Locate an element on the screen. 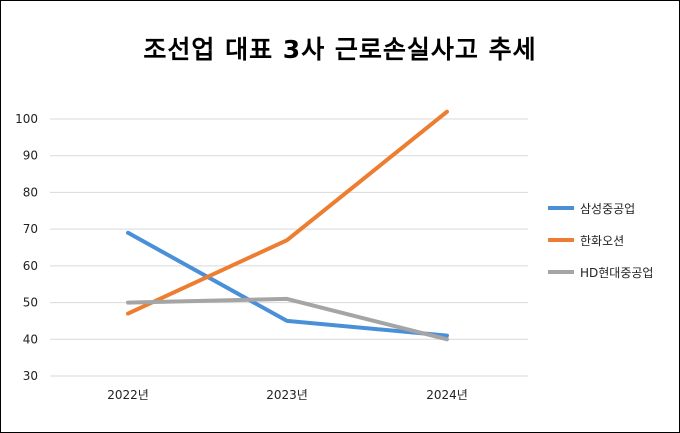 Image resolution: width=680 pixels, height=433 pixels. y-tick-label-70: 70 is located at coordinates (30, 229).